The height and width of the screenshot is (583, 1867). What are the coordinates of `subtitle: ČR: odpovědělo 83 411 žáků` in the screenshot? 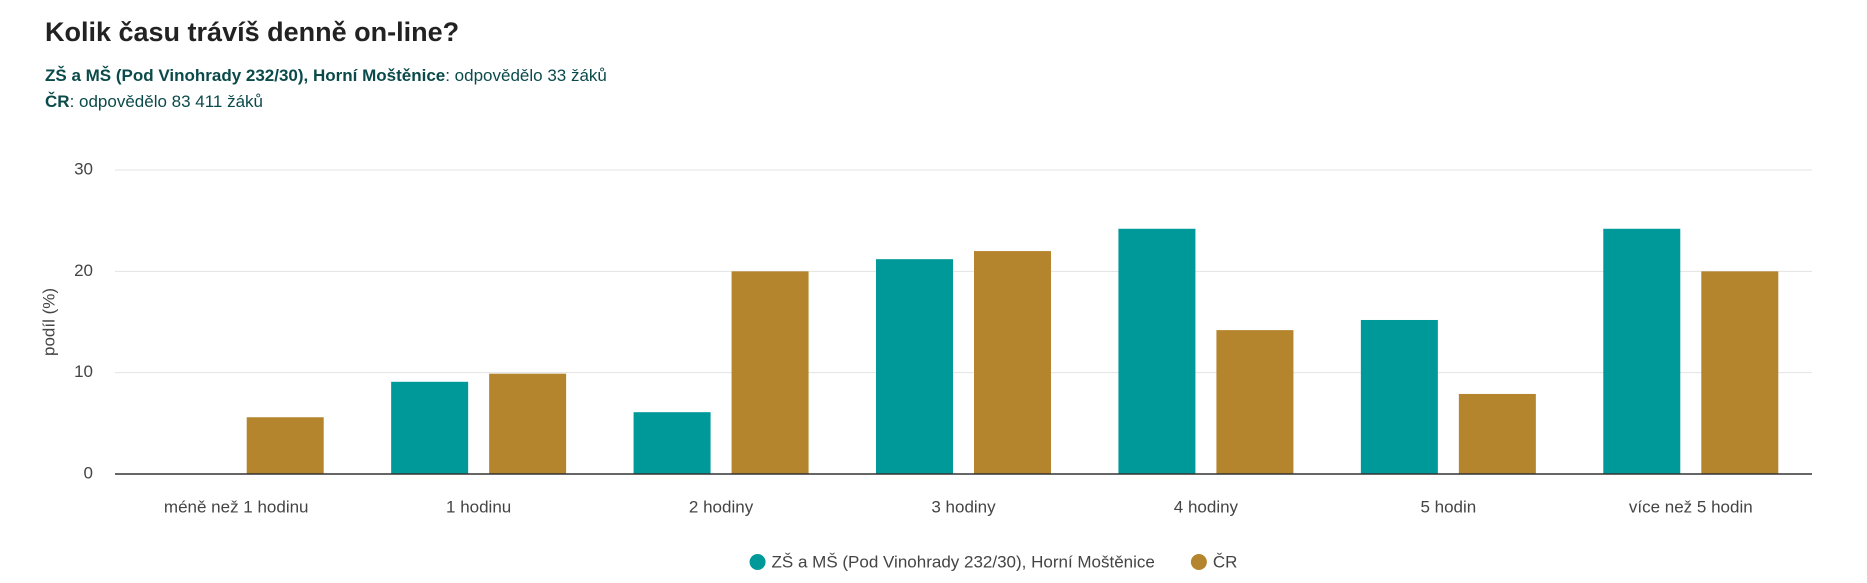 It's located at (154, 101).